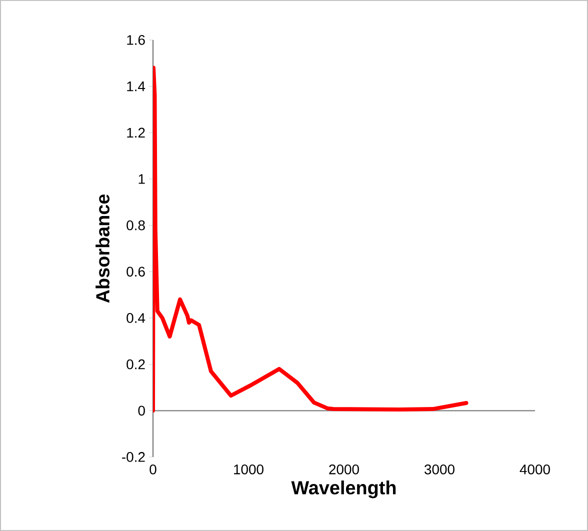 The width and height of the screenshot is (588, 531). Describe the element at coordinates (133, 457) in the screenshot. I see `y-tick-label: -0.2` at that location.